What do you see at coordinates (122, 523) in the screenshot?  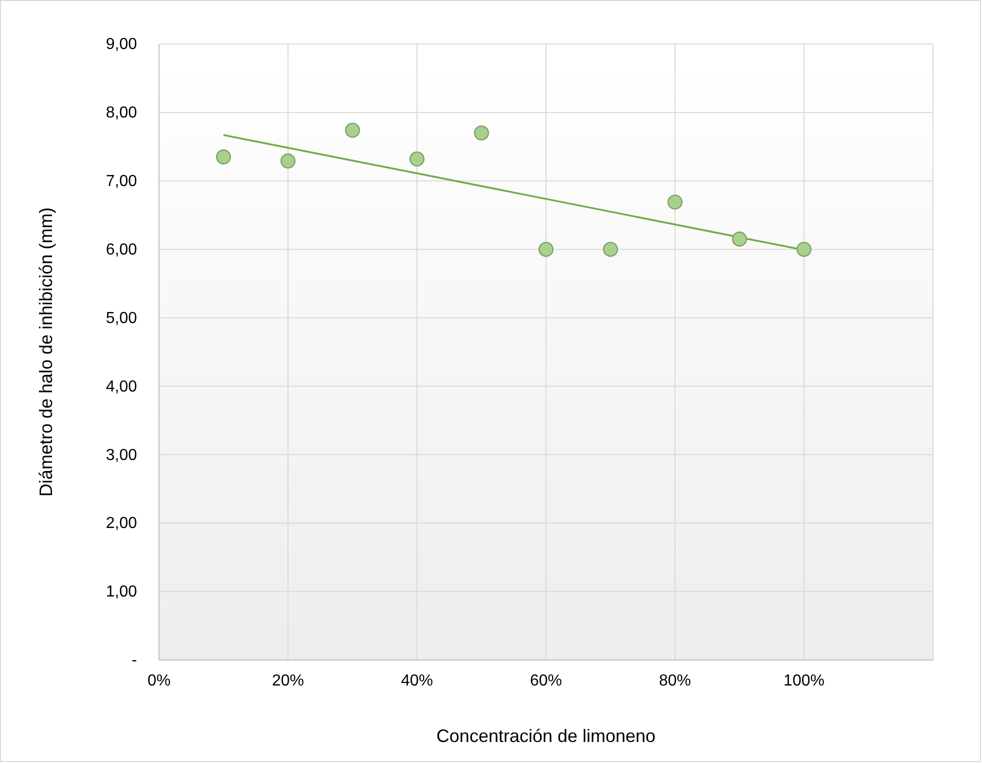 I see `y-tick-label: 2,00` at bounding box center [122, 523].